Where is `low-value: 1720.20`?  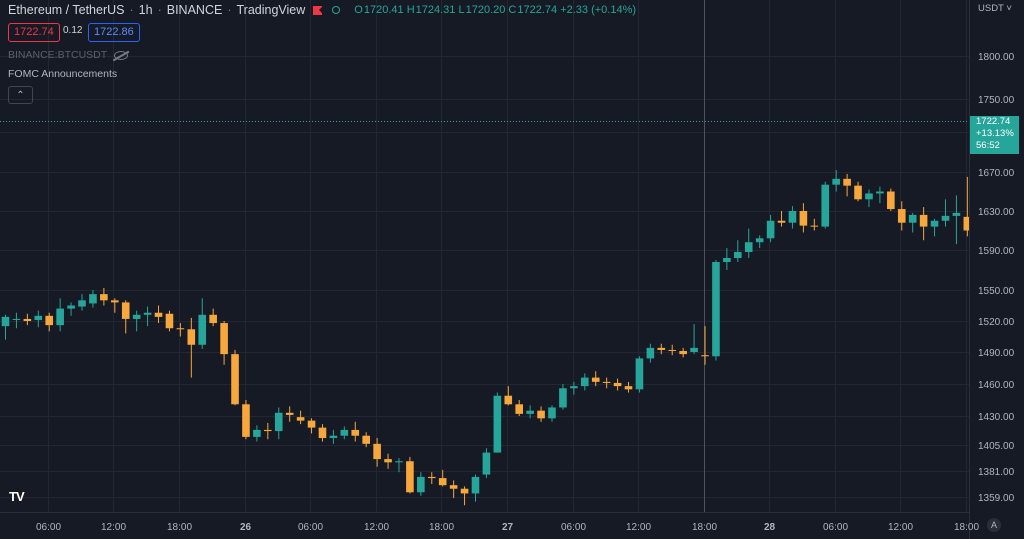
low-value: 1720.20 is located at coordinates (485, 10).